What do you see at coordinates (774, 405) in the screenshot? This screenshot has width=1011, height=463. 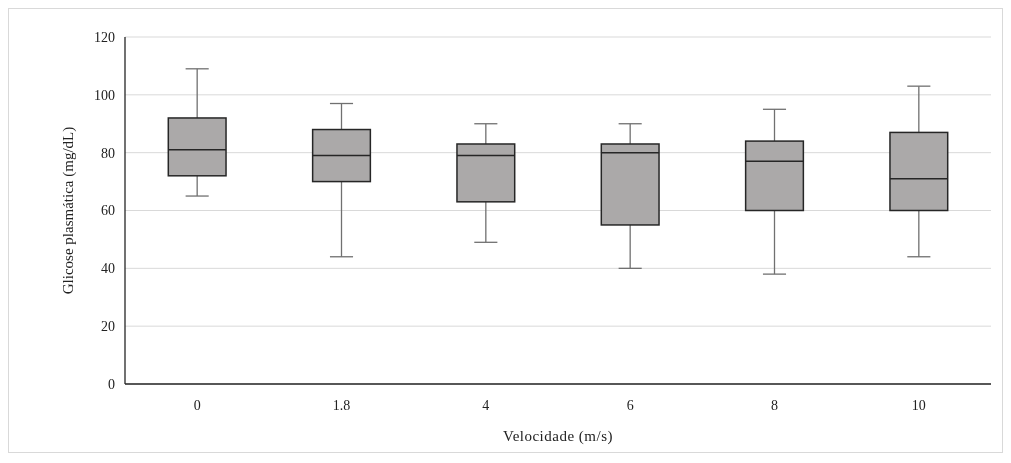 I see `x-tick-label: 8` at bounding box center [774, 405].